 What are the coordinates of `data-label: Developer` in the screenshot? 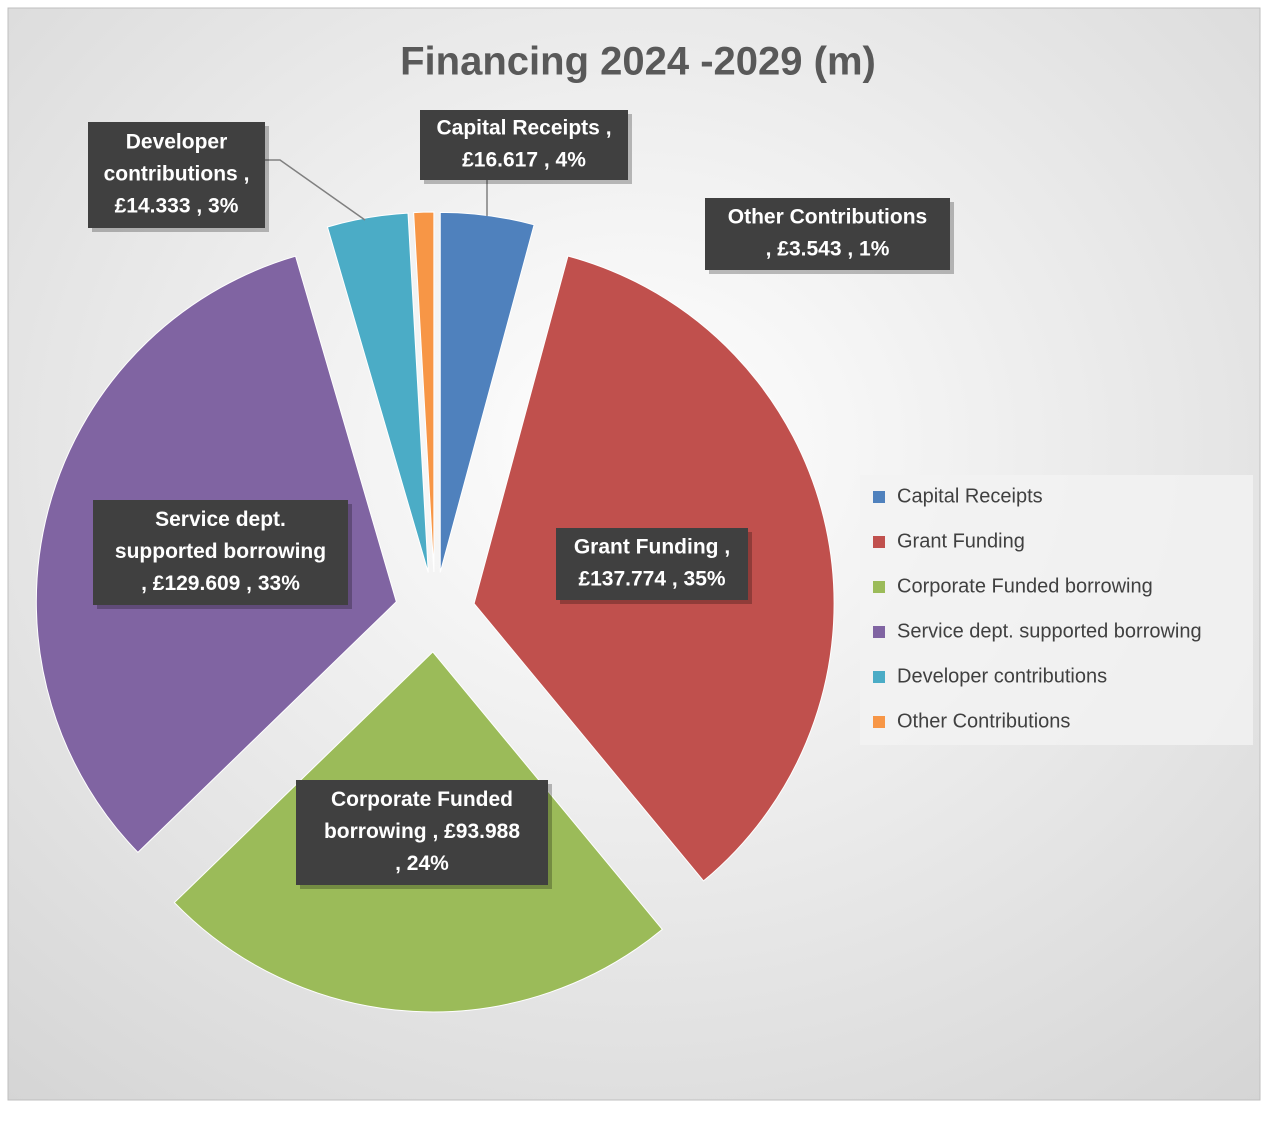 It's located at (177, 142).